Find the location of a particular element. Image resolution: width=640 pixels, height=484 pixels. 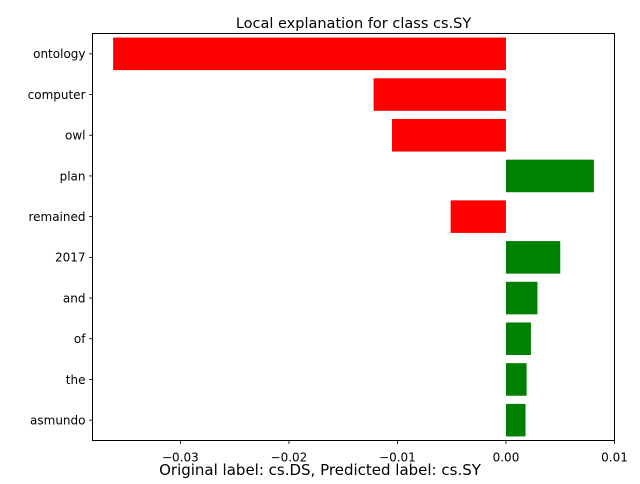

y-tick-label: ontology is located at coordinates (59, 54).